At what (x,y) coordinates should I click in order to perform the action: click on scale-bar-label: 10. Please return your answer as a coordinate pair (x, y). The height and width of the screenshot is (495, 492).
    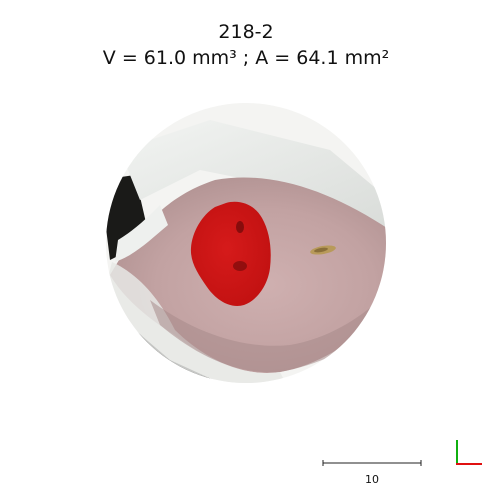
    Looking at the image, I should click on (372, 479).